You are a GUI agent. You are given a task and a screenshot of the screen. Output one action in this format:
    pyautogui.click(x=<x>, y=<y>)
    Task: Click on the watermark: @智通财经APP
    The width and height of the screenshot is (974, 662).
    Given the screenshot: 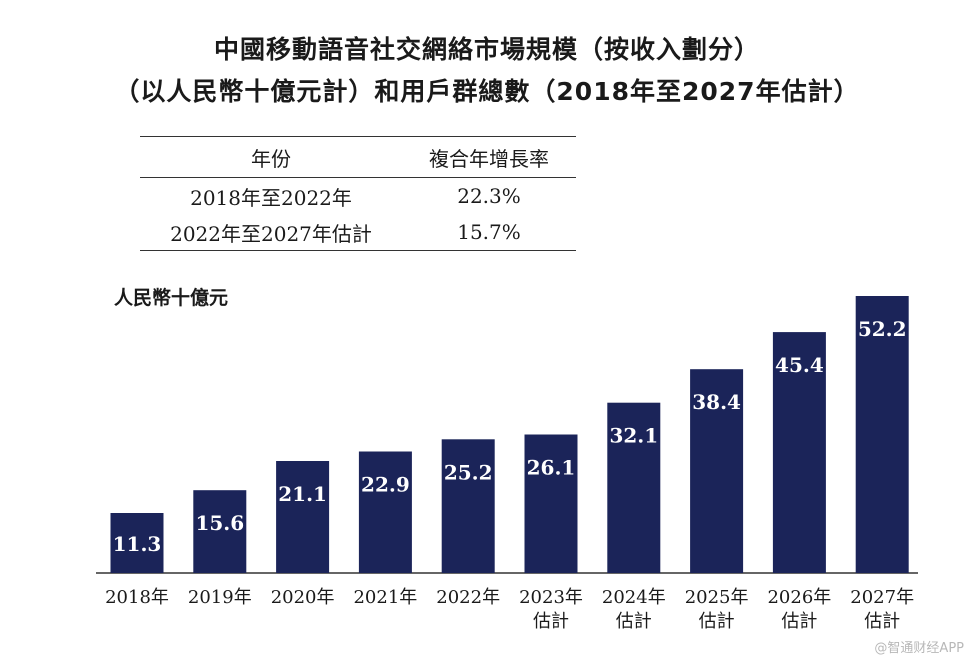 What is the action you would take?
    pyautogui.click(x=919, y=648)
    